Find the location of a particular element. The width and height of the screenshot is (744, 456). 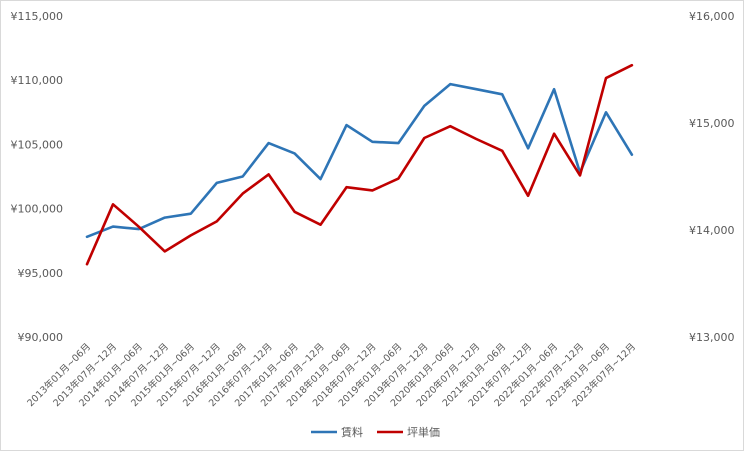

right-axis-tick-label: ¥14,000 is located at coordinates (712, 230).